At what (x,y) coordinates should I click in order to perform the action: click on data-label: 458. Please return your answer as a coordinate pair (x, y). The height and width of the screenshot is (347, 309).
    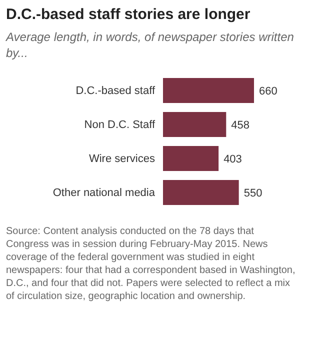
    Looking at the image, I should click on (240, 125).